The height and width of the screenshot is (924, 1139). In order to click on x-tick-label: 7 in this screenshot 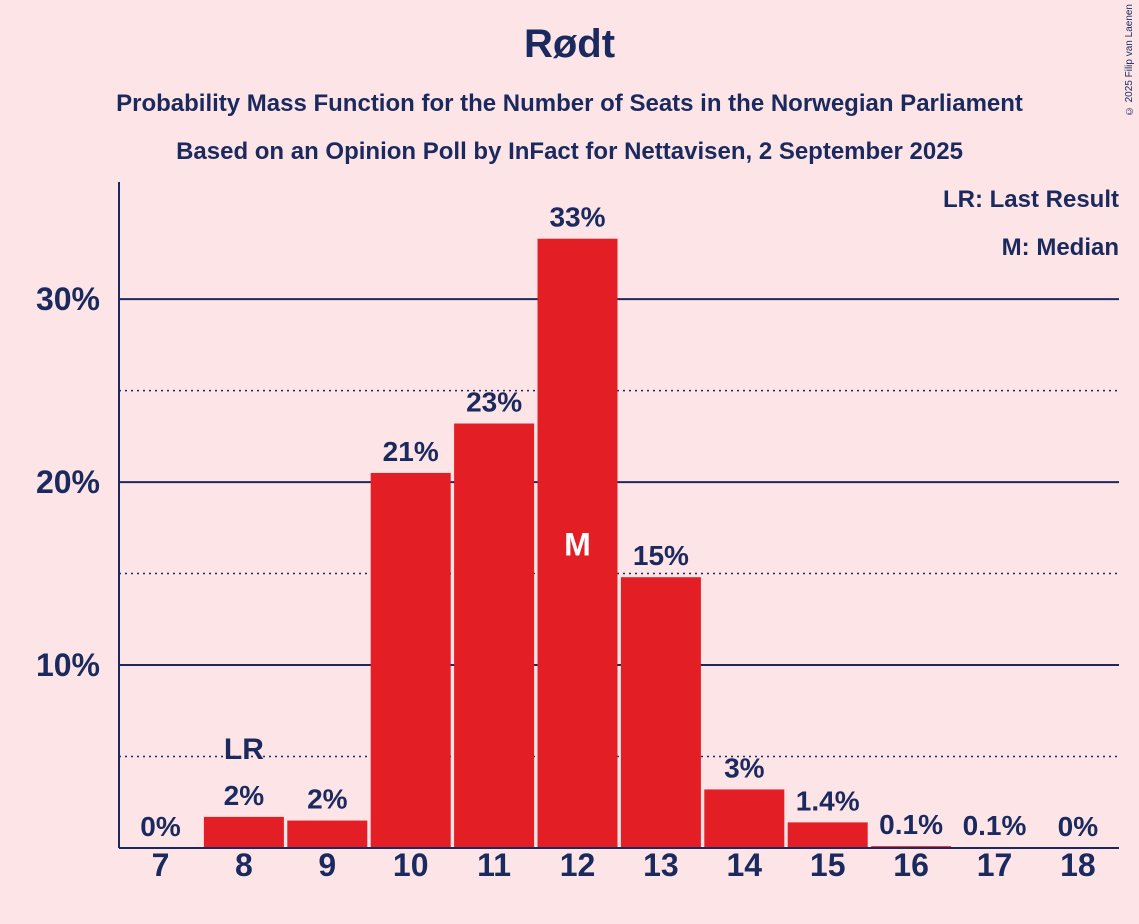, I will do `click(161, 865)`.